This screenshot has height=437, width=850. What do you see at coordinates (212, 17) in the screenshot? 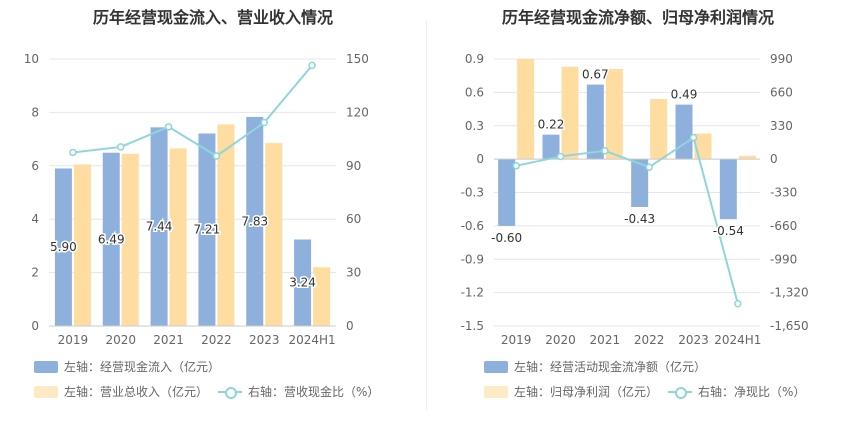
I see `left-chart-title: 历年经营现金流入、营业收入情况` at bounding box center [212, 17].